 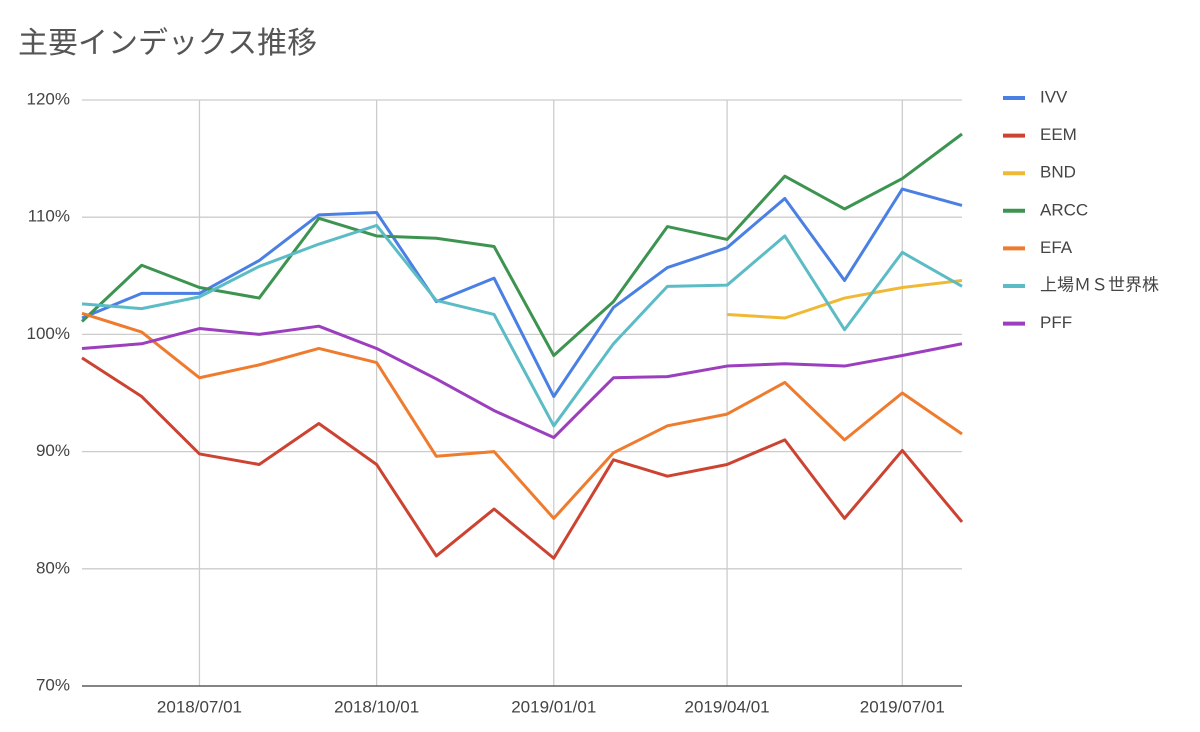 What do you see at coordinates (1099, 284) in the screenshot?
I see `legend-label: 上場ＭＳ世界株` at bounding box center [1099, 284].